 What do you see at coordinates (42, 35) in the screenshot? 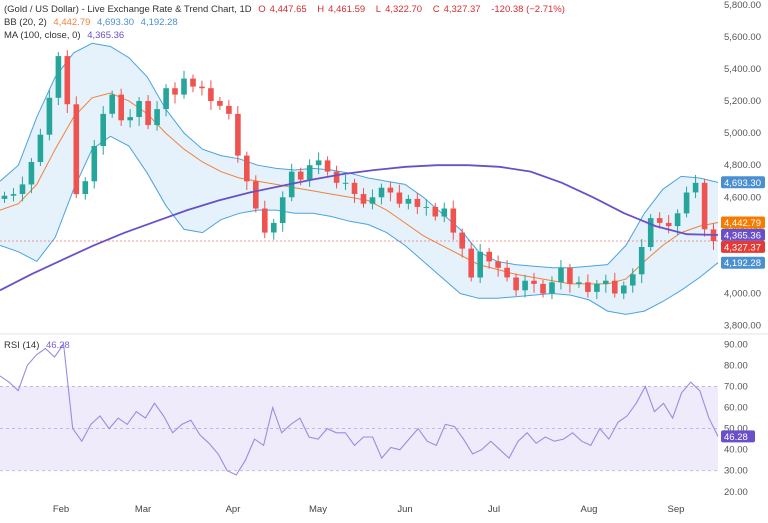
I see `ma-label: MA (100, close, 0)` at bounding box center [42, 35].